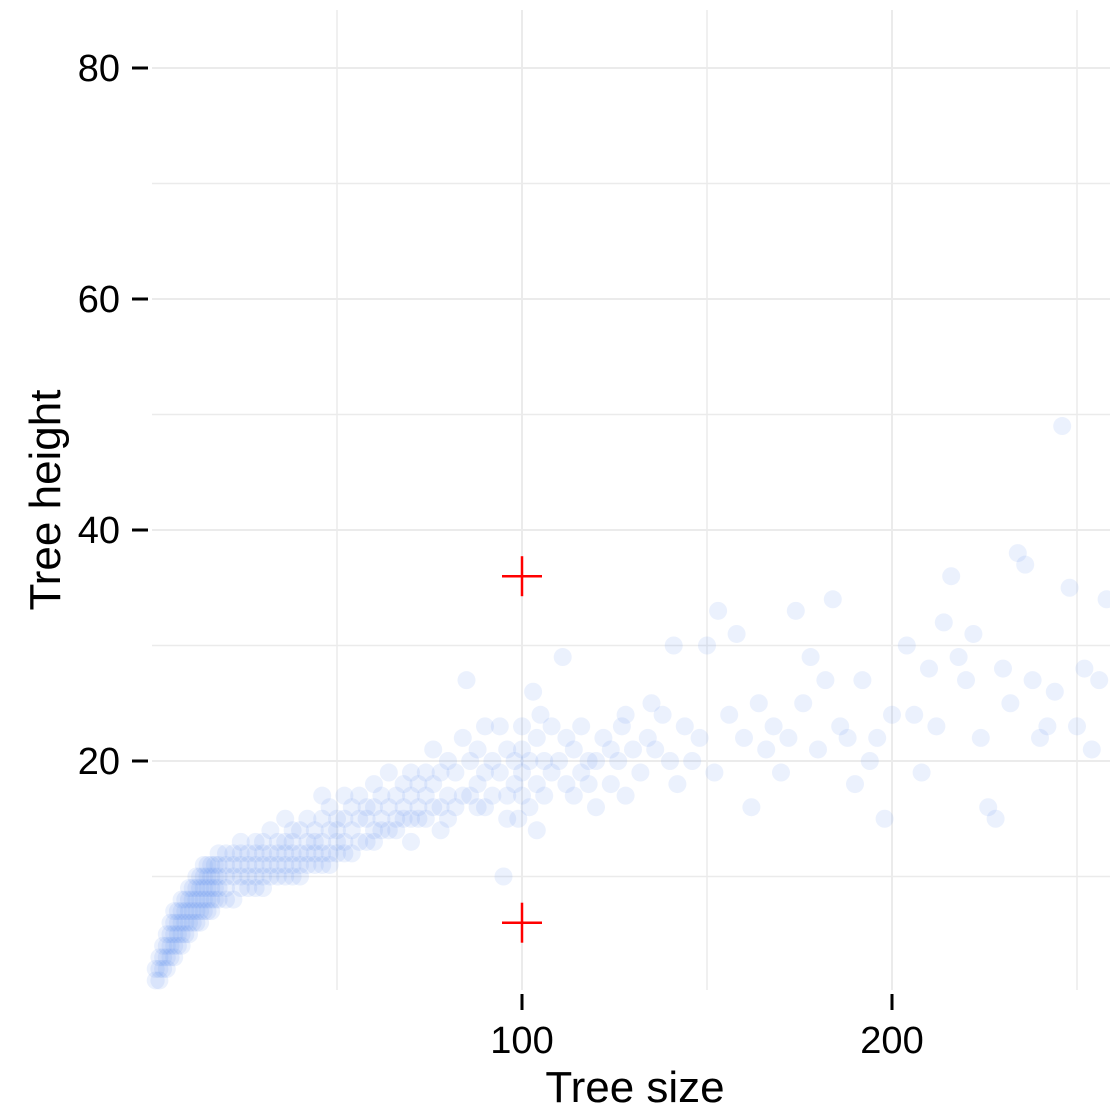 This screenshot has width=1110, height=1113. What do you see at coordinates (522, 922) in the screenshot?
I see `highlight-marker` at bounding box center [522, 922].